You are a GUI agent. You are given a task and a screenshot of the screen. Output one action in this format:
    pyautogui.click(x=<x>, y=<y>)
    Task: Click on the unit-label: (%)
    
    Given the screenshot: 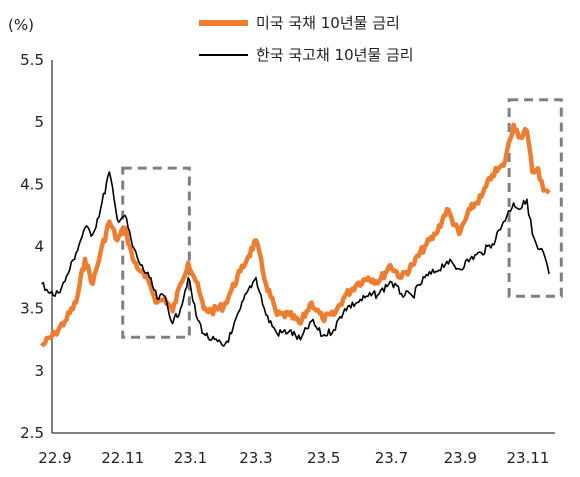 What is the action you would take?
    pyautogui.click(x=21, y=25)
    